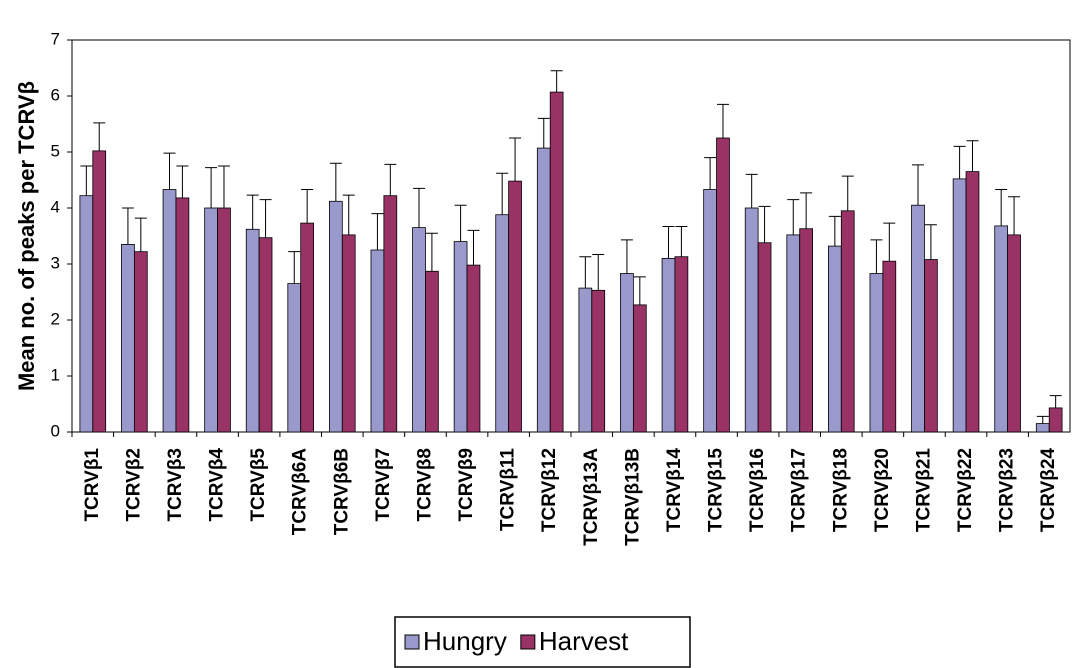  Describe the element at coordinates (632, 497) in the screenshot. I see `x-tick-label: TCRVβ13B` at that location.